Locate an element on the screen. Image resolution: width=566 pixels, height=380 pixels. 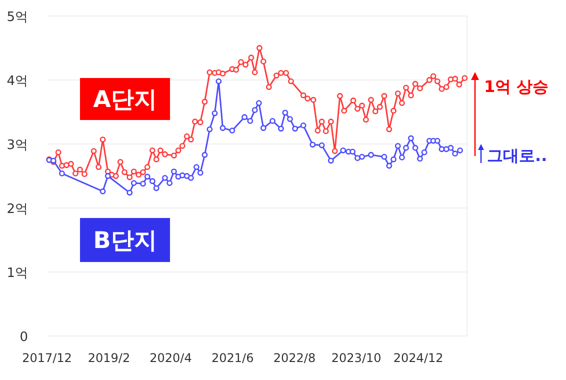
text: 1억 상승 is located at coordinates (516, 86).